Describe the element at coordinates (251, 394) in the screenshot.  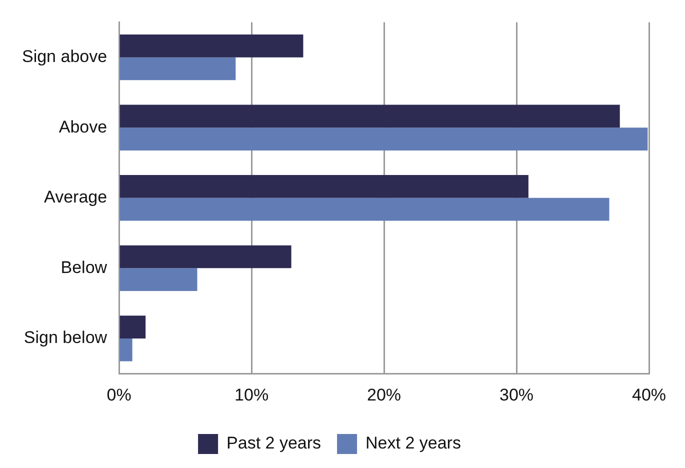
I see `x-tick-label: 10%` at that location.